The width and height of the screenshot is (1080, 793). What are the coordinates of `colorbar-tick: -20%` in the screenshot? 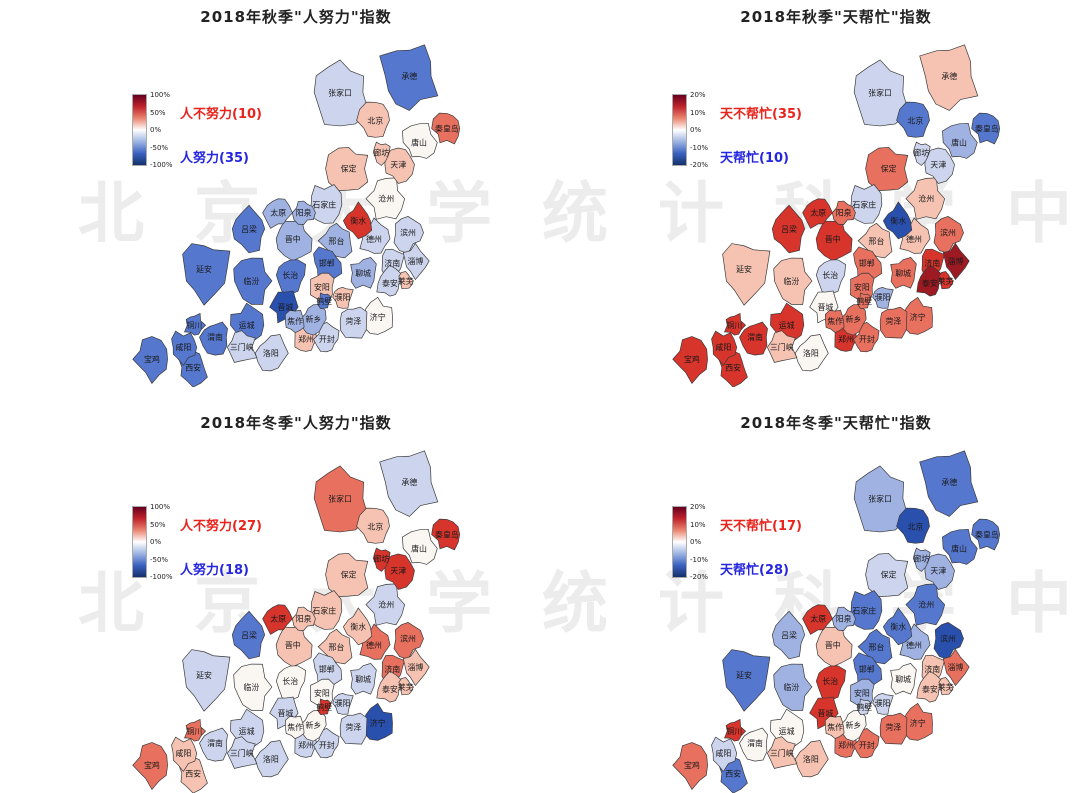 It's located at (699, 165).